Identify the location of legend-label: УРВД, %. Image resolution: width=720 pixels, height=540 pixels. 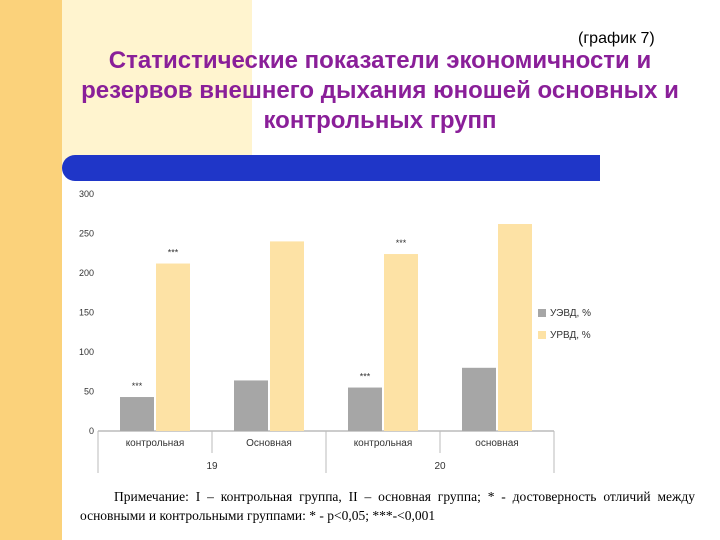
(570, 335).